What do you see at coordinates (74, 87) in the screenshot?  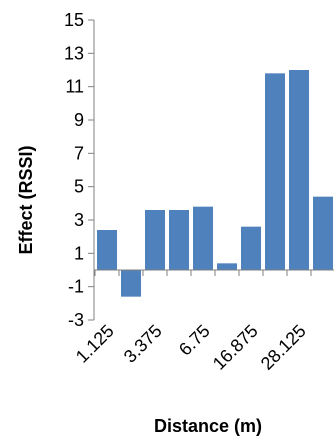 I see `y-tick-label: 11` at bounding box center [74, 87].